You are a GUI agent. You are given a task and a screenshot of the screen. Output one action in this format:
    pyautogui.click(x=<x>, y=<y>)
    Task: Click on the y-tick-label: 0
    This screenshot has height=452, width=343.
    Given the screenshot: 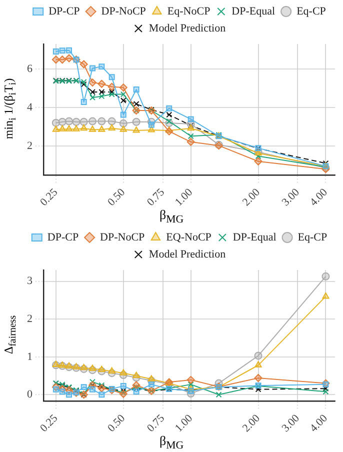 What is the action you would take?
    pyautogui.click(x=30, y=394)
    